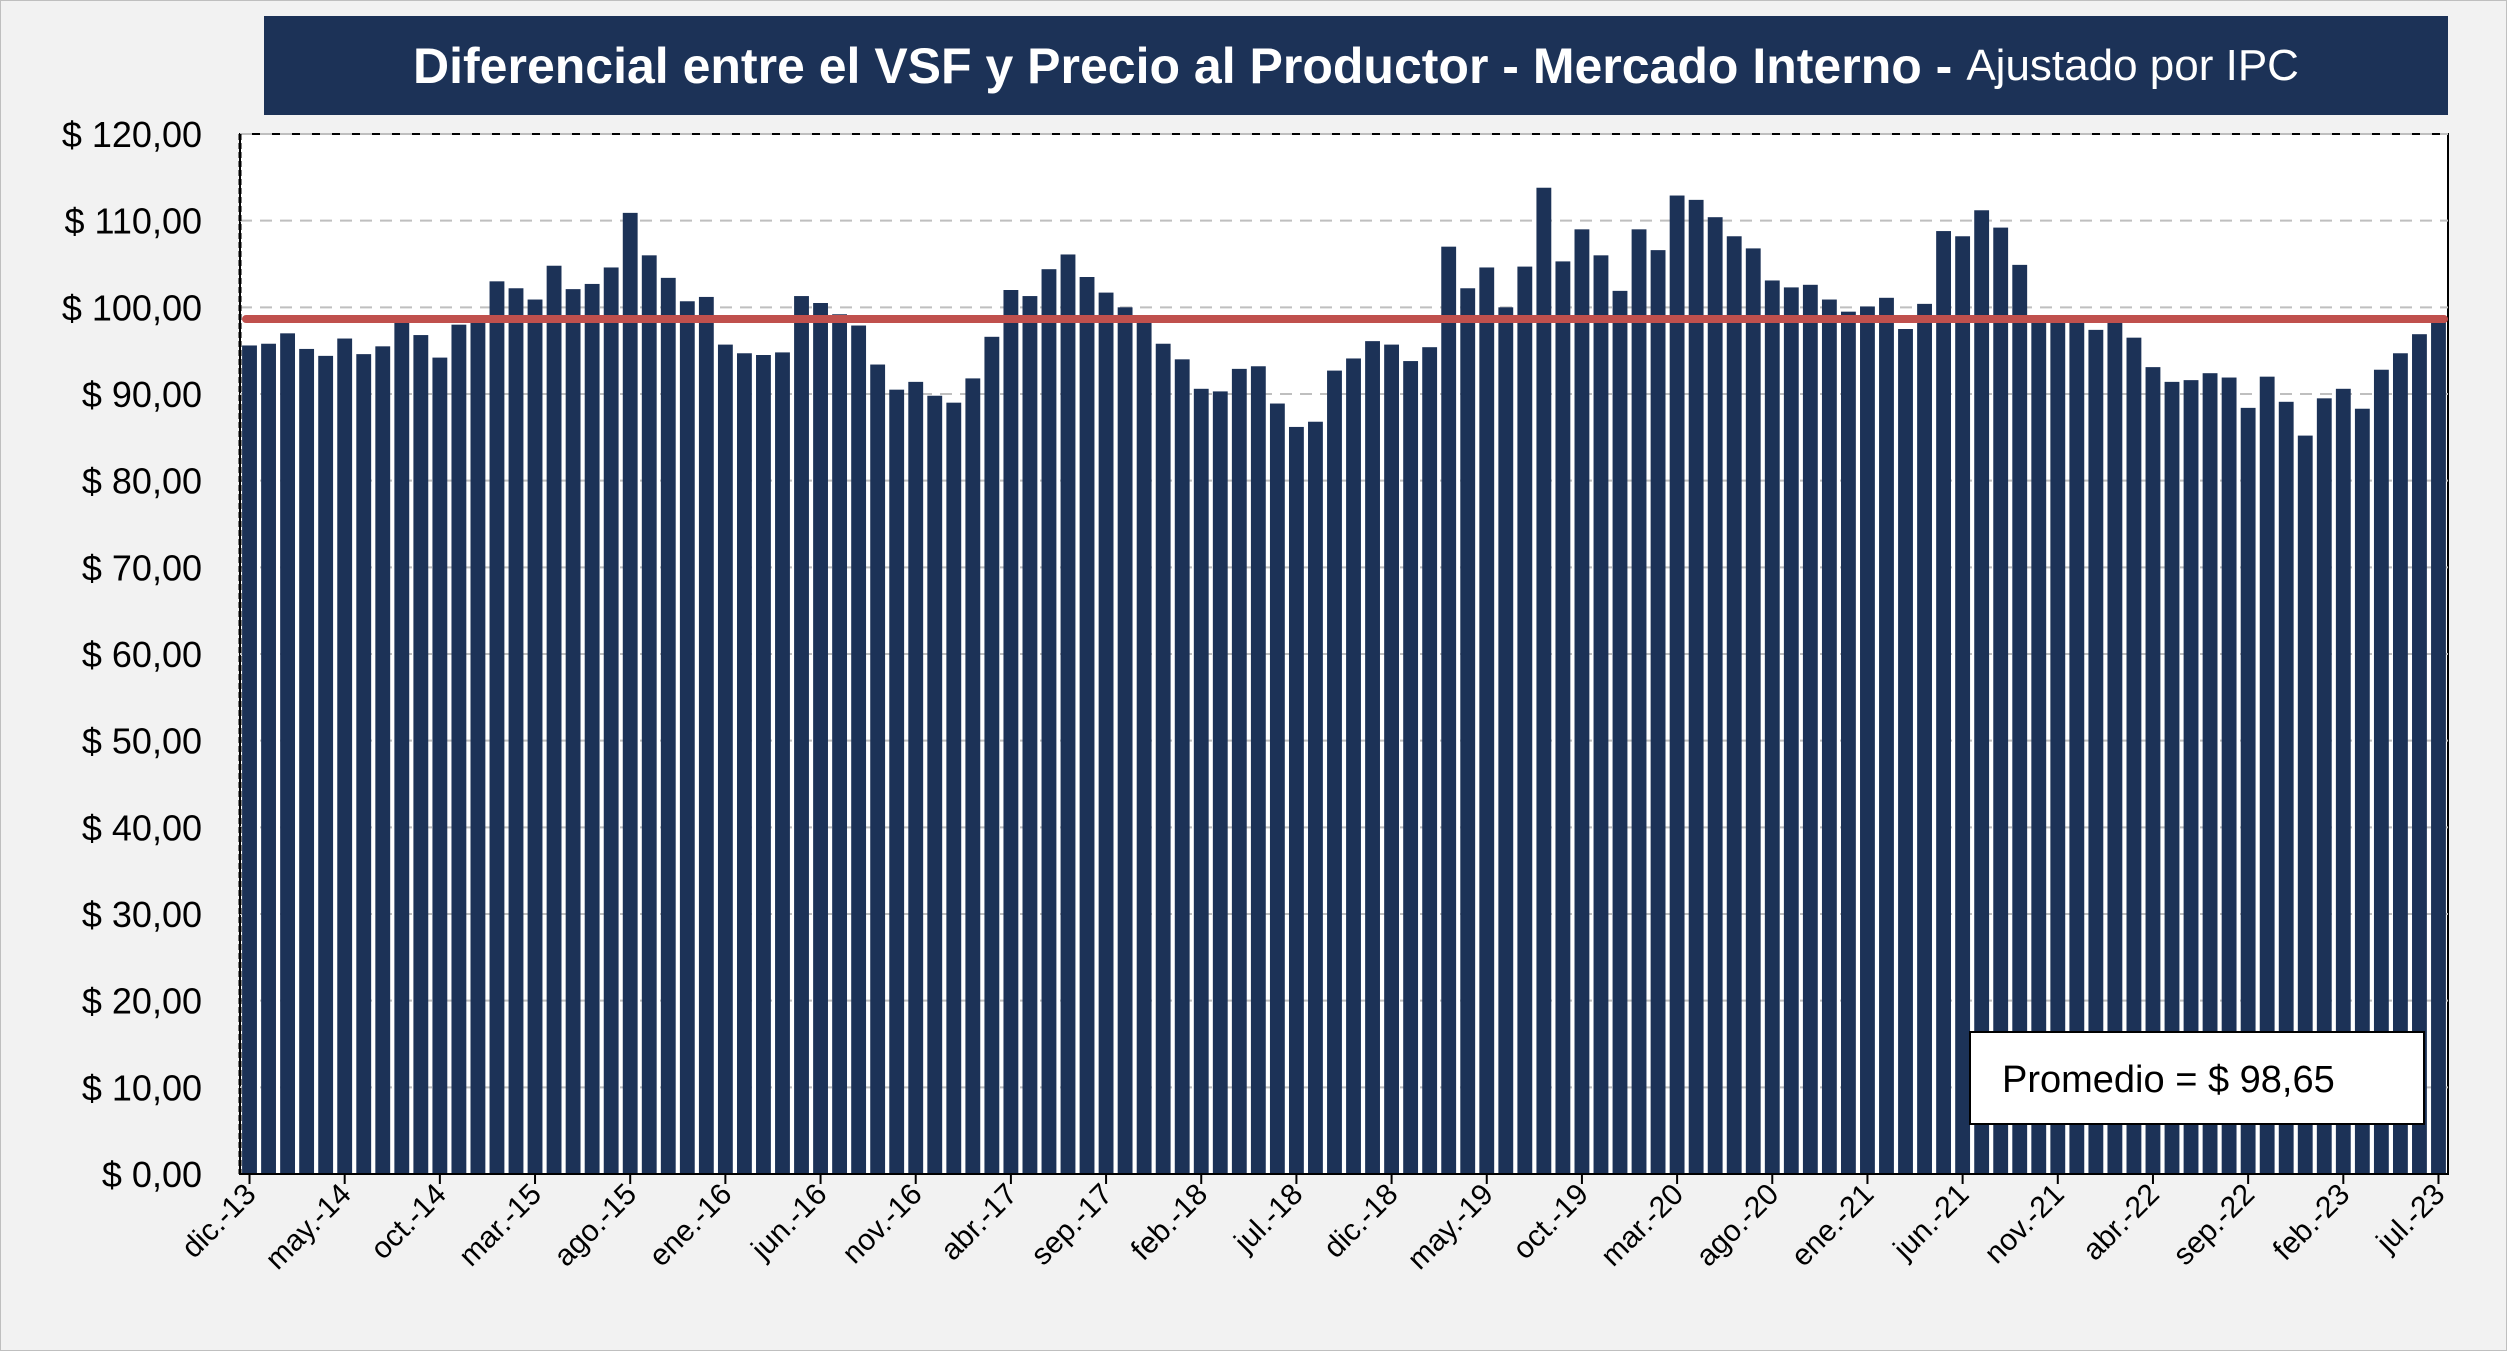  What do you see at coordinates (2411, 1219) in the screenshot?
I see `x-tick-label: jul.-23` at bounding box center [2411, 1219].